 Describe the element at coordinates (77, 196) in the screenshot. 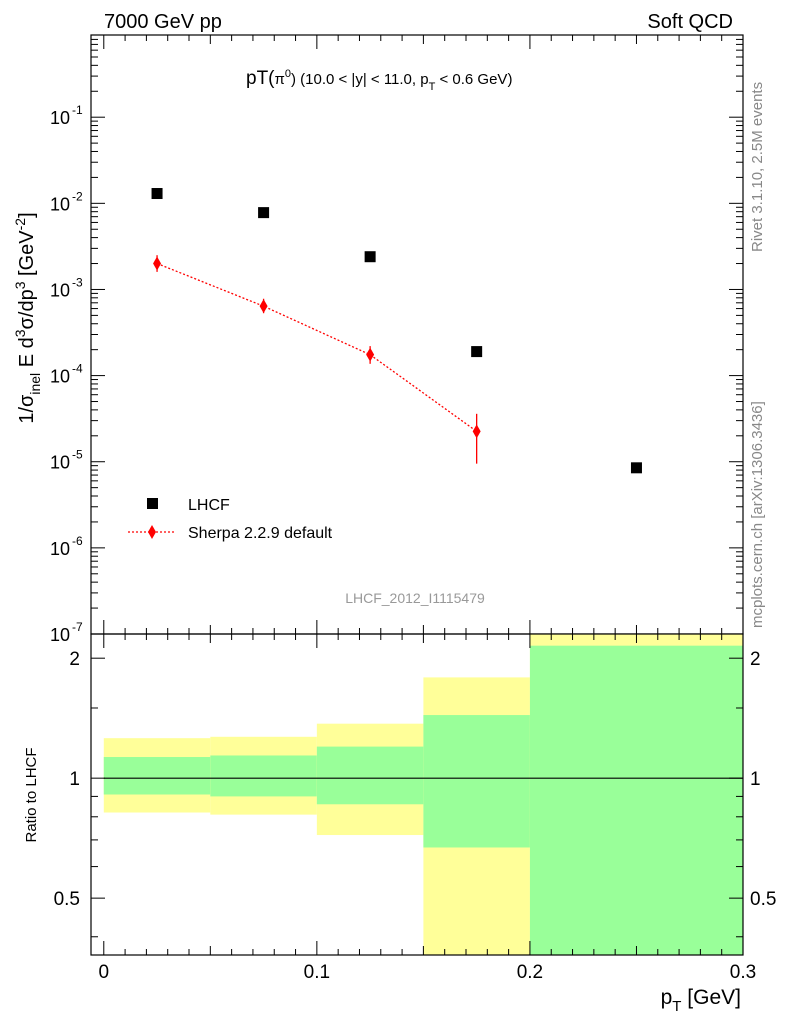

I see `main-y-tick-exponent: -2` at that location.